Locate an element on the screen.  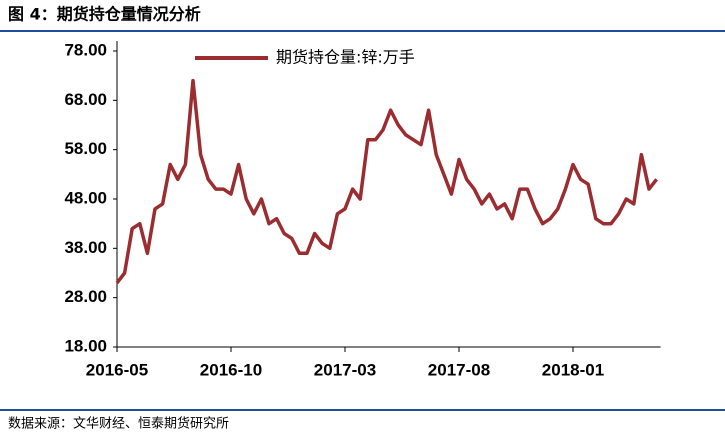
x-tick-label: 2017-08 is located at coordinates (459, 369).